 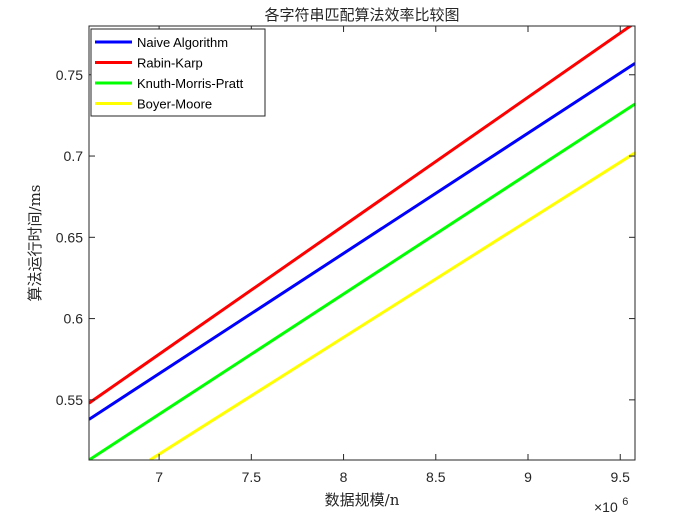 What do you see at coordinates (190, 83) in the screenshot?
I see `legend-label-2: Knuth-Morris-Pratt` at bounding box center [190, 83].